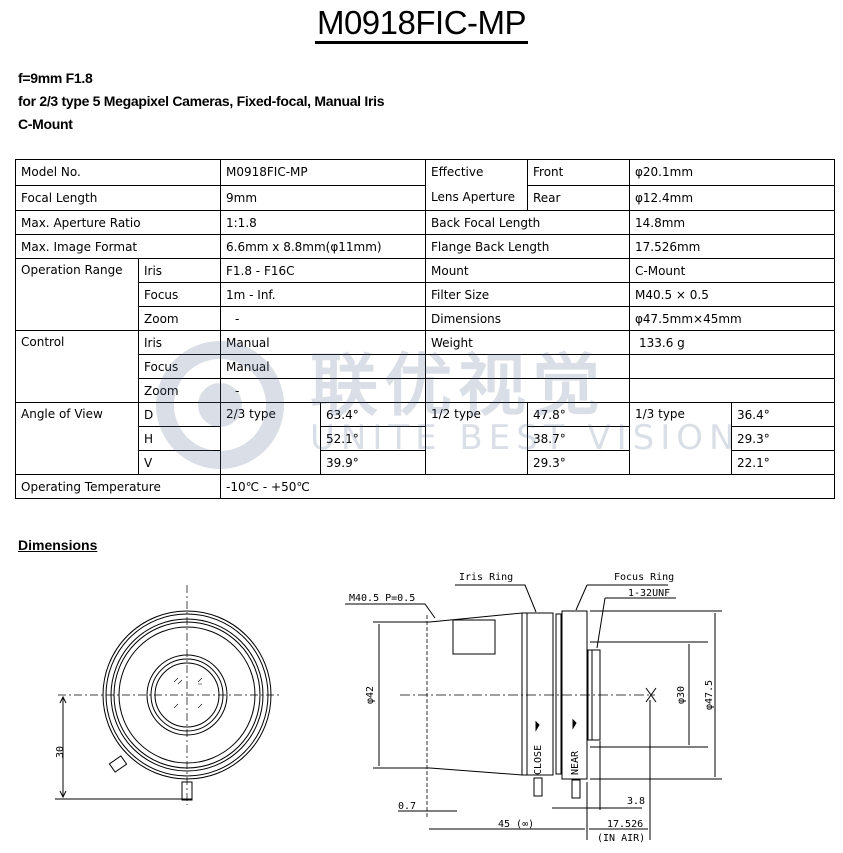 This screenshot has width=843, height=853. Describe the element at coordinates (118, 172) in the screenshot. I see `label-model: Model No.` at that location.